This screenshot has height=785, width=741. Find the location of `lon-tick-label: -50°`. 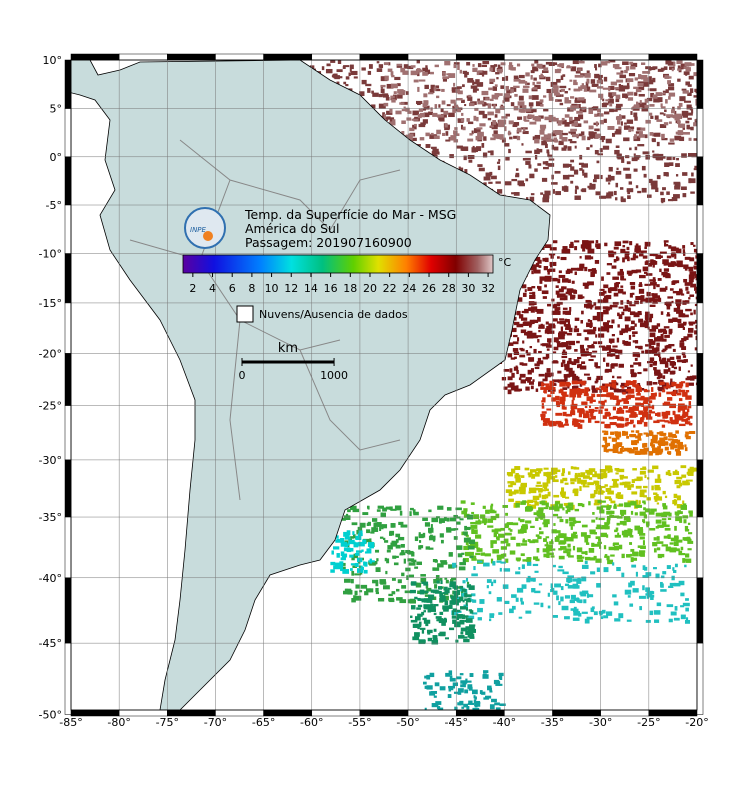

lon-tick-label: -50° is located at coordinates (407, 722).